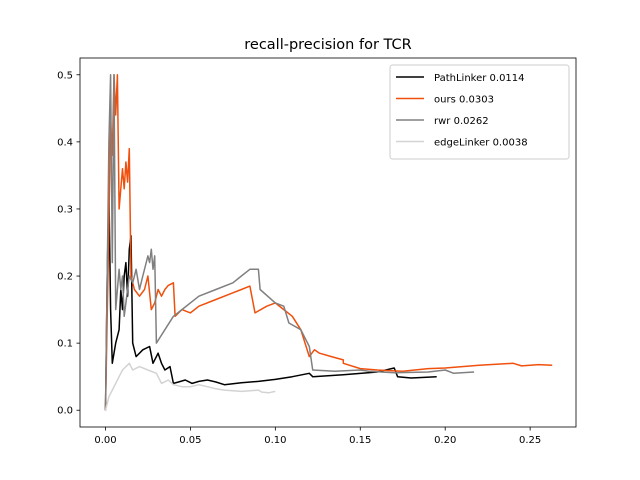  Describe the element at coordinates (65, 277) in the screenshot. I see `y-tick-label: 0.2` at that location.